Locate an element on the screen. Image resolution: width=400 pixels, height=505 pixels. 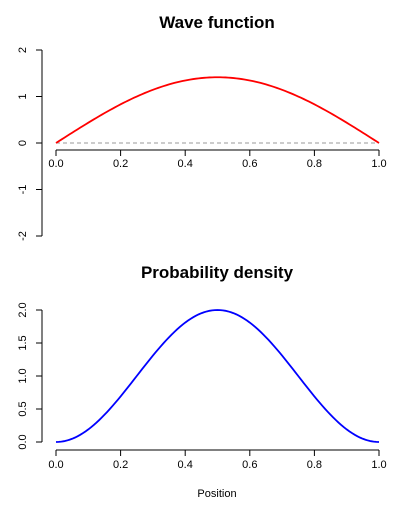
y-axis: -2 -1 0 1 2 is located at coordinates (29, 144).